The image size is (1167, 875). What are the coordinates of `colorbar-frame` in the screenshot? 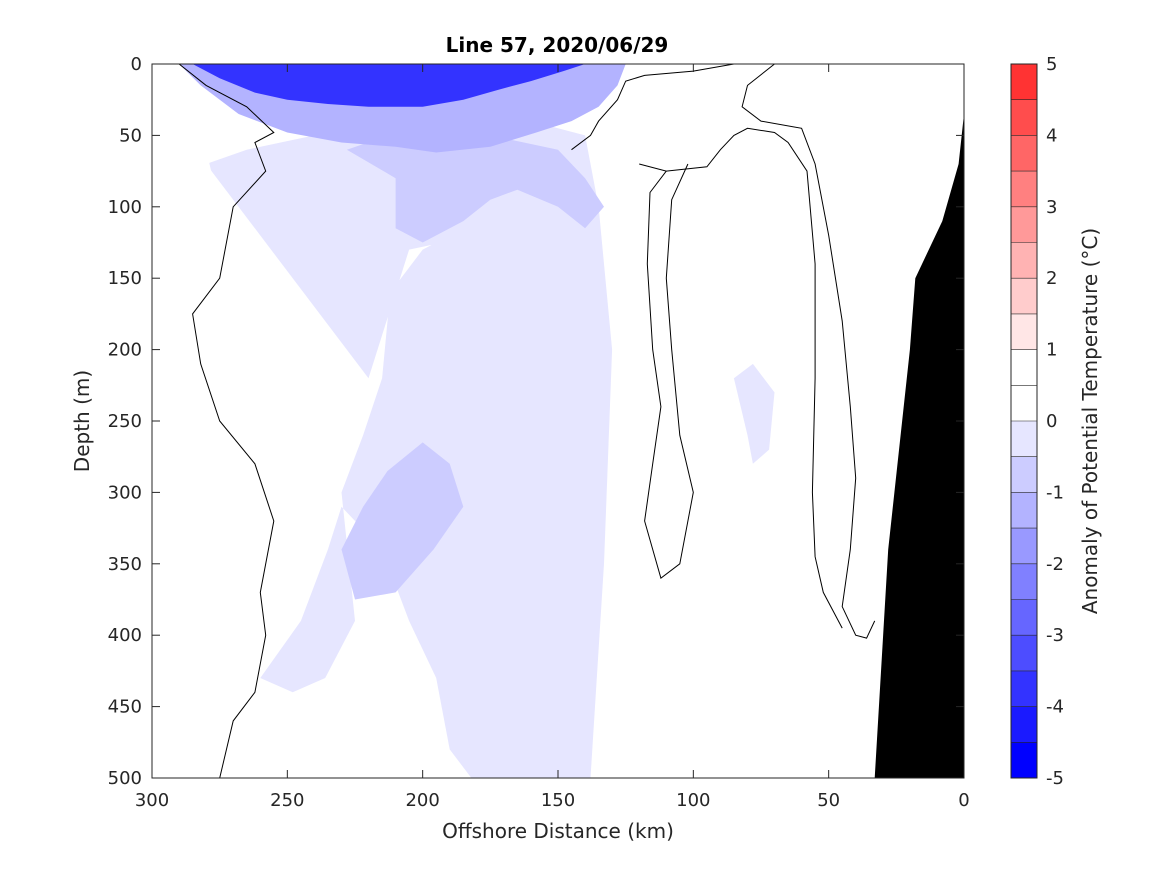 It's located at (1024, 421).